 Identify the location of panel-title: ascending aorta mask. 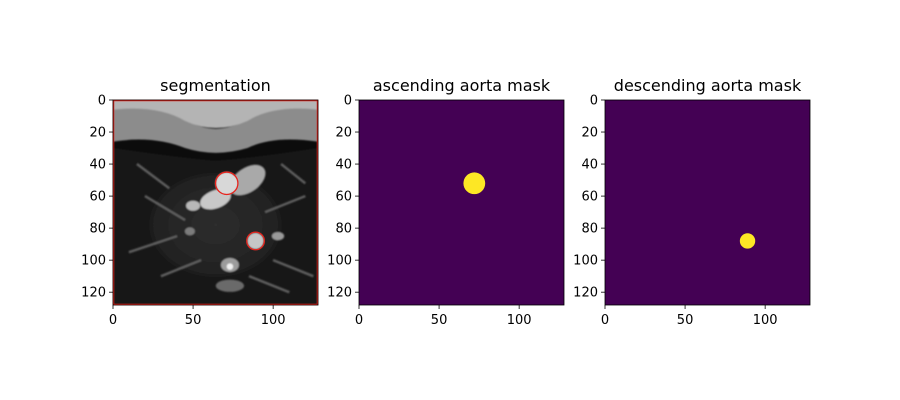
(462, 85).